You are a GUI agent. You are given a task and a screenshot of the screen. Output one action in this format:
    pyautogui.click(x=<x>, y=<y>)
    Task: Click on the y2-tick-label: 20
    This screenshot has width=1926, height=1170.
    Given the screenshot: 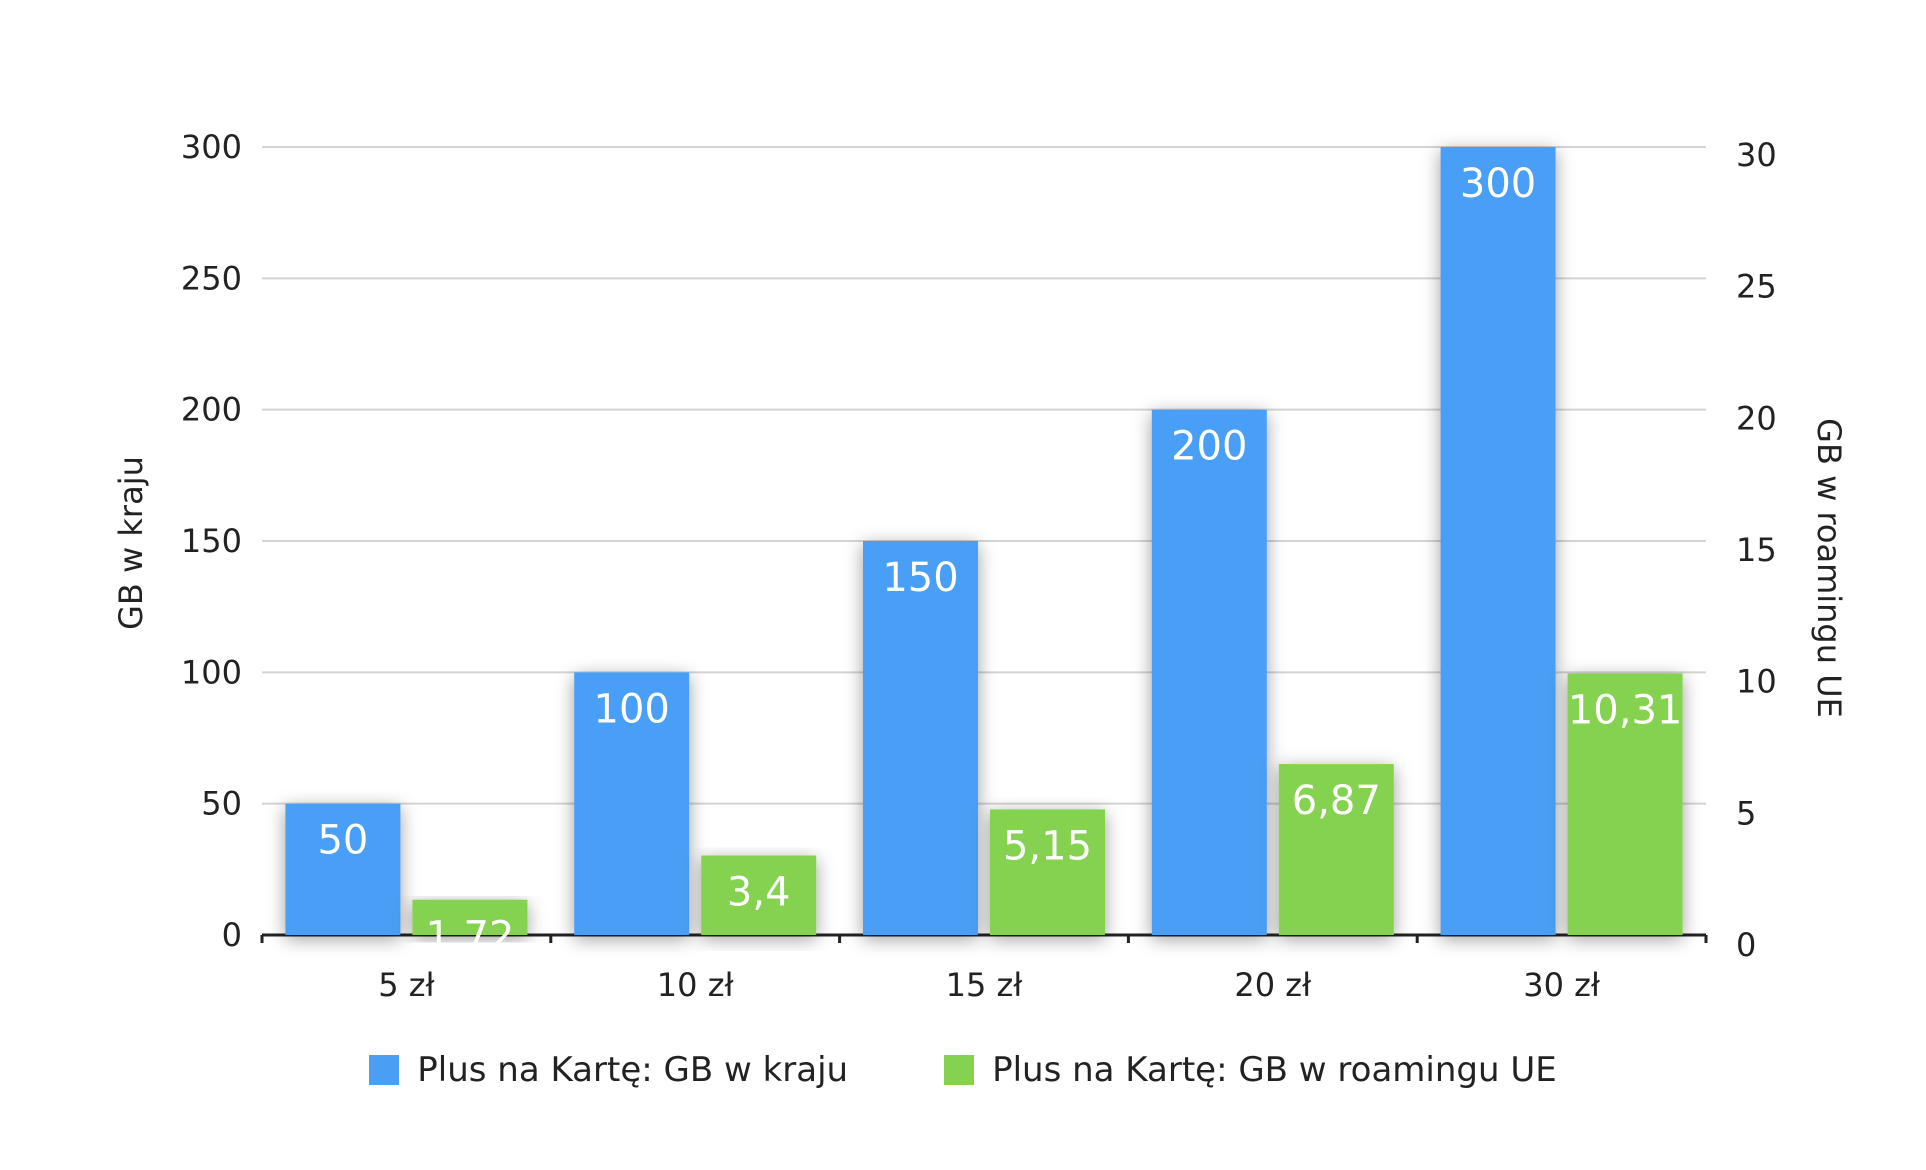 What is the action you would take?
    pyautogui.click(x=1756, y=418)
    